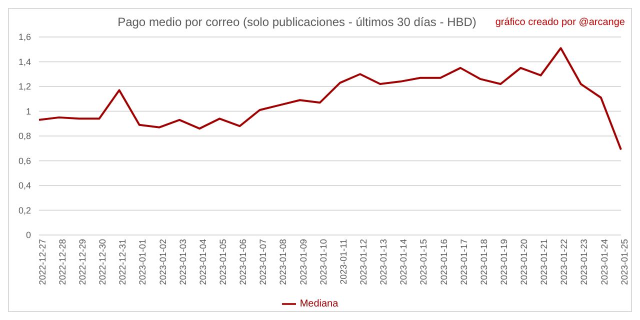  What do you see at coordinates (363, 262) in the screenshot?
I see `x-tick-label: 2023-01-12` at bounding box center [363, 262].